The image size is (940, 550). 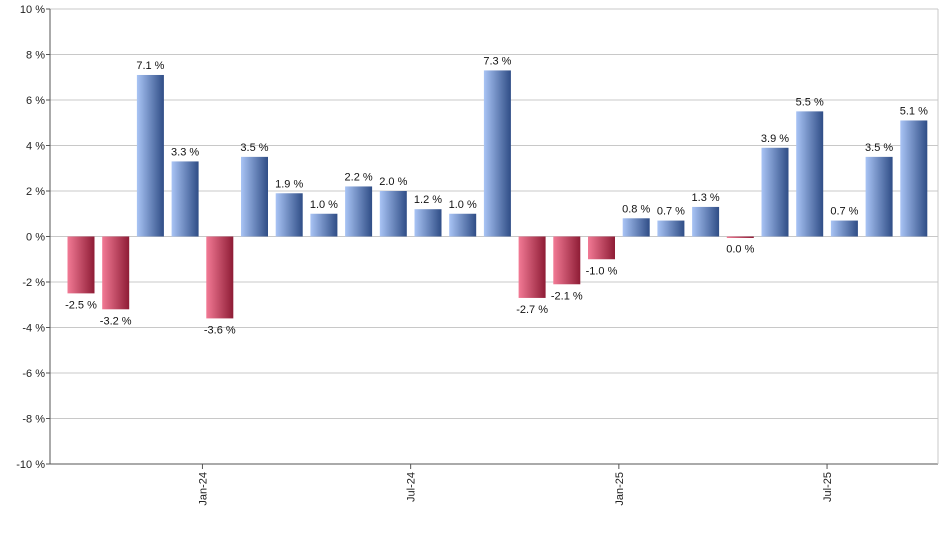 I want to click on data-label: 1.9 %, so click(x=289, y=184).